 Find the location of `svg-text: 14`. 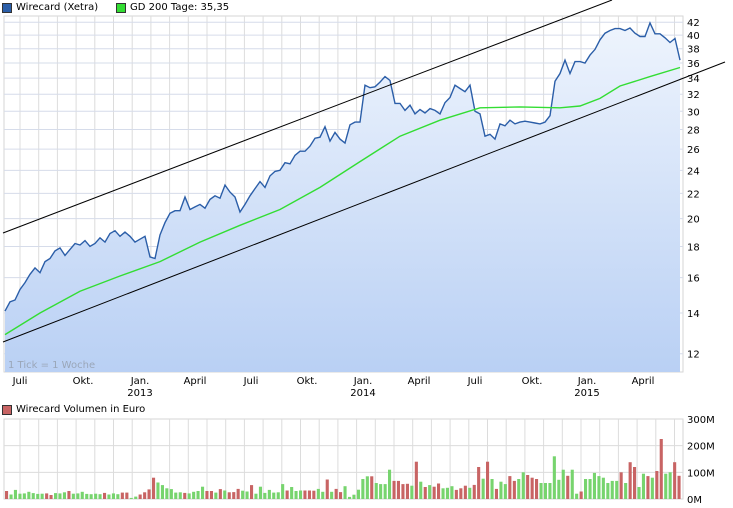

svg-text: 14 is located at coordinates (693, 314).